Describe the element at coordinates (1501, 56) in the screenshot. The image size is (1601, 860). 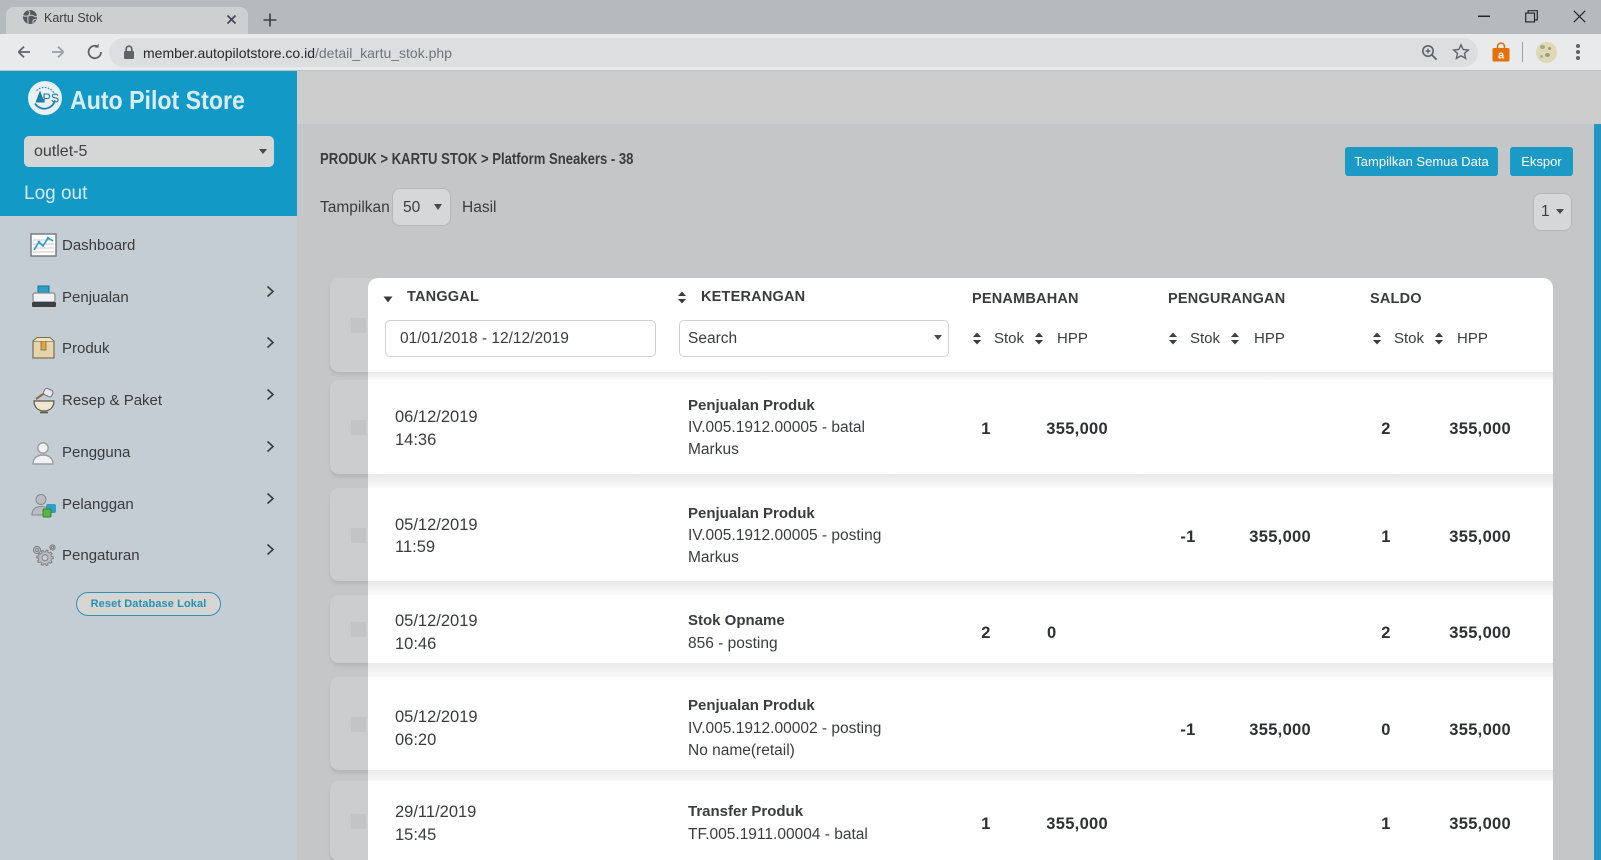
I see `svg-text: a` at that location.